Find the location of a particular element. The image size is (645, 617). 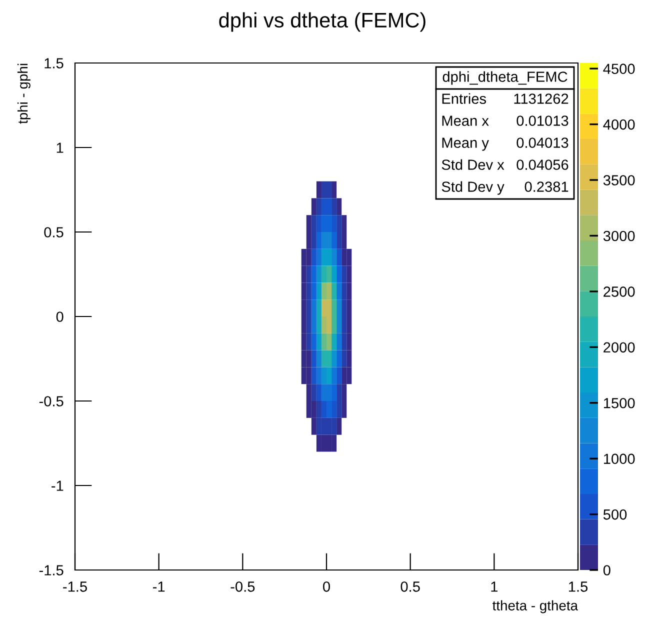

color-bar-label: 2000 is located at coordinates (619, 347).